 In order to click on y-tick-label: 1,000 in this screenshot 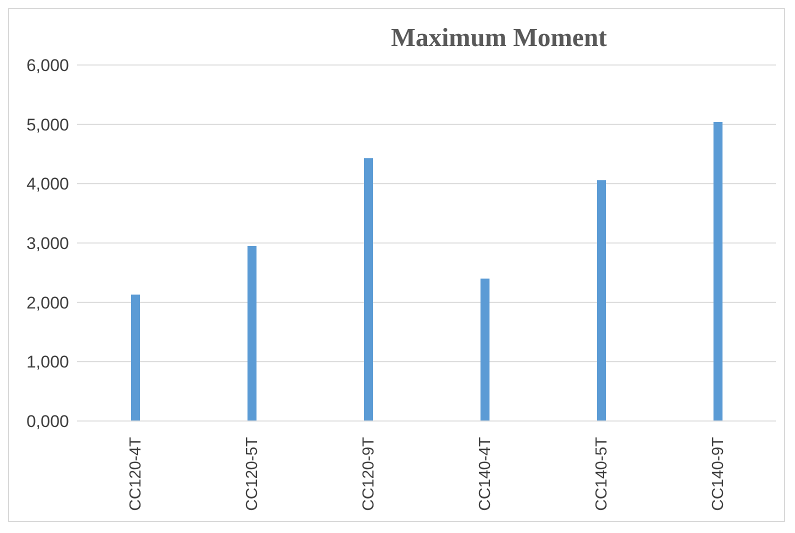, I will do `click(47, 362)`.